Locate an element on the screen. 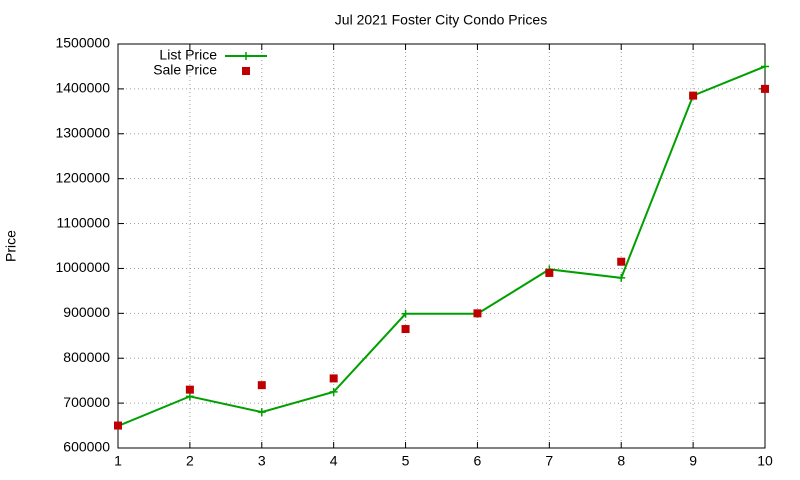 The image size is (800, 480). y-tick-label: 900000 is located at coordinates (86, 312).